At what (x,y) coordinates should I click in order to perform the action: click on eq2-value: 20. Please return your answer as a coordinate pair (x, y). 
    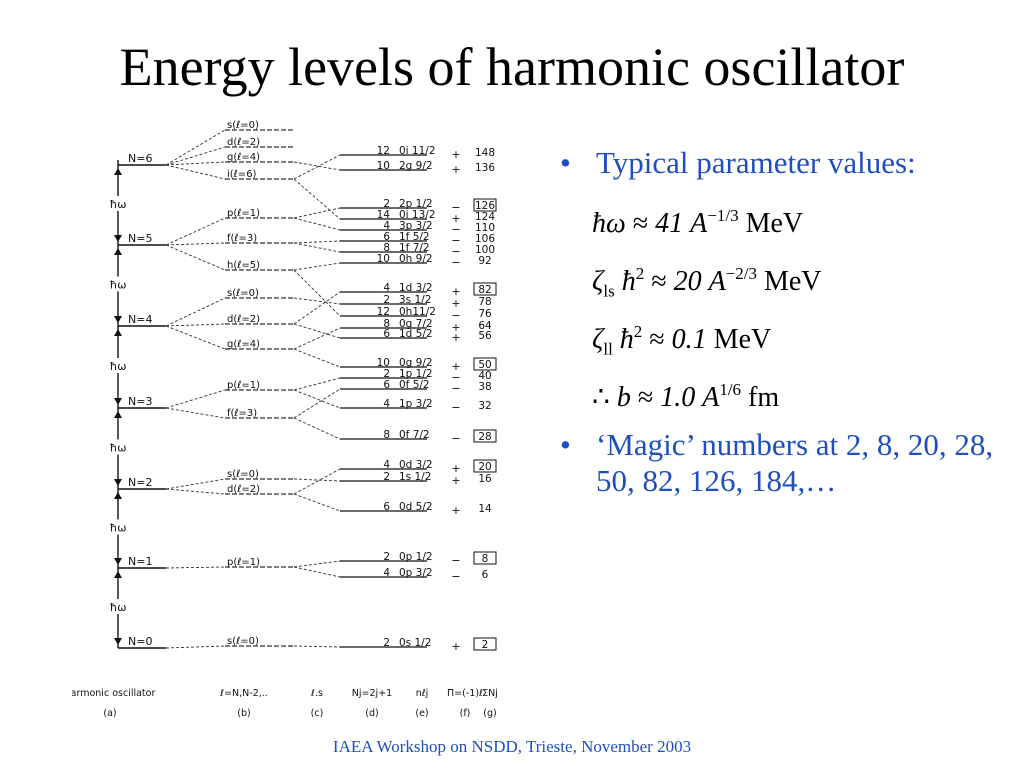
    Looking at the image, I should click on (687, 281).